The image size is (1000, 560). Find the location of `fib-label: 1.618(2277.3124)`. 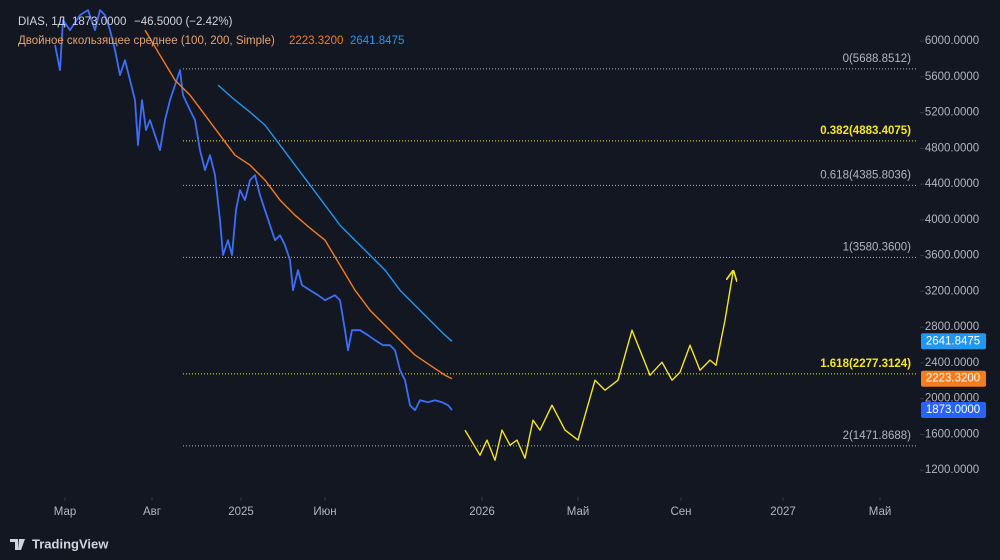

fib-label: 1.618(2277.3124) is located at coordinates (865, 364).